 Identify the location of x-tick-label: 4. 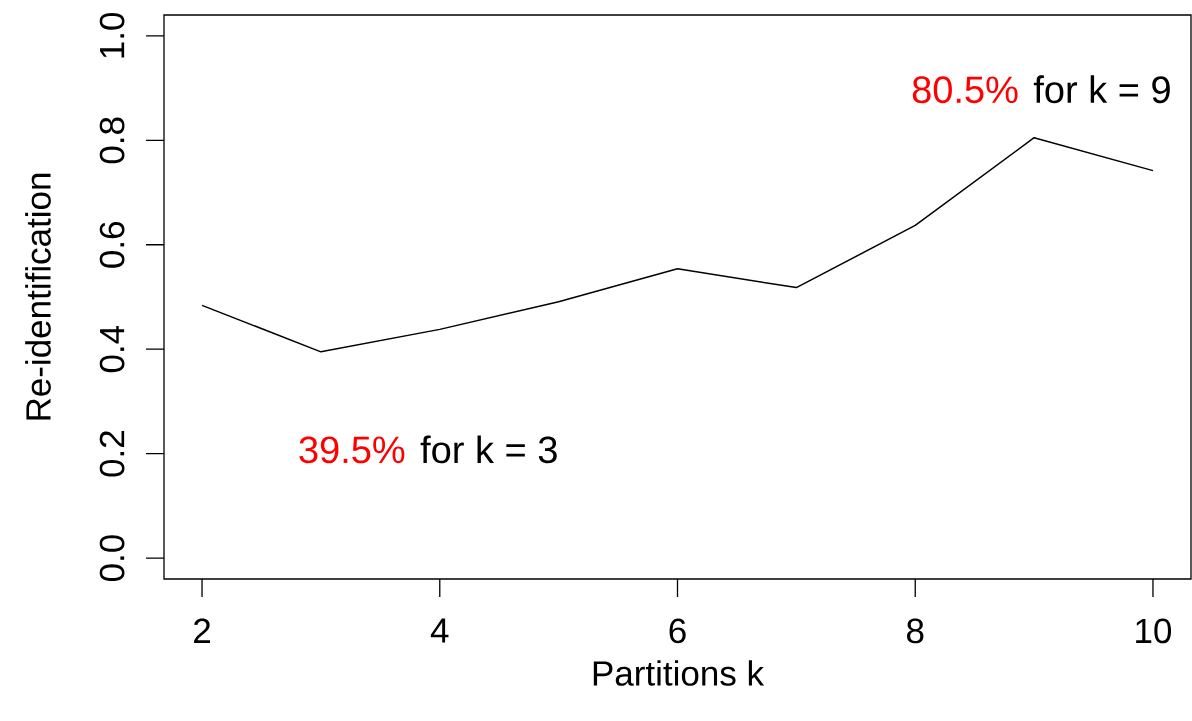
(439, 630).